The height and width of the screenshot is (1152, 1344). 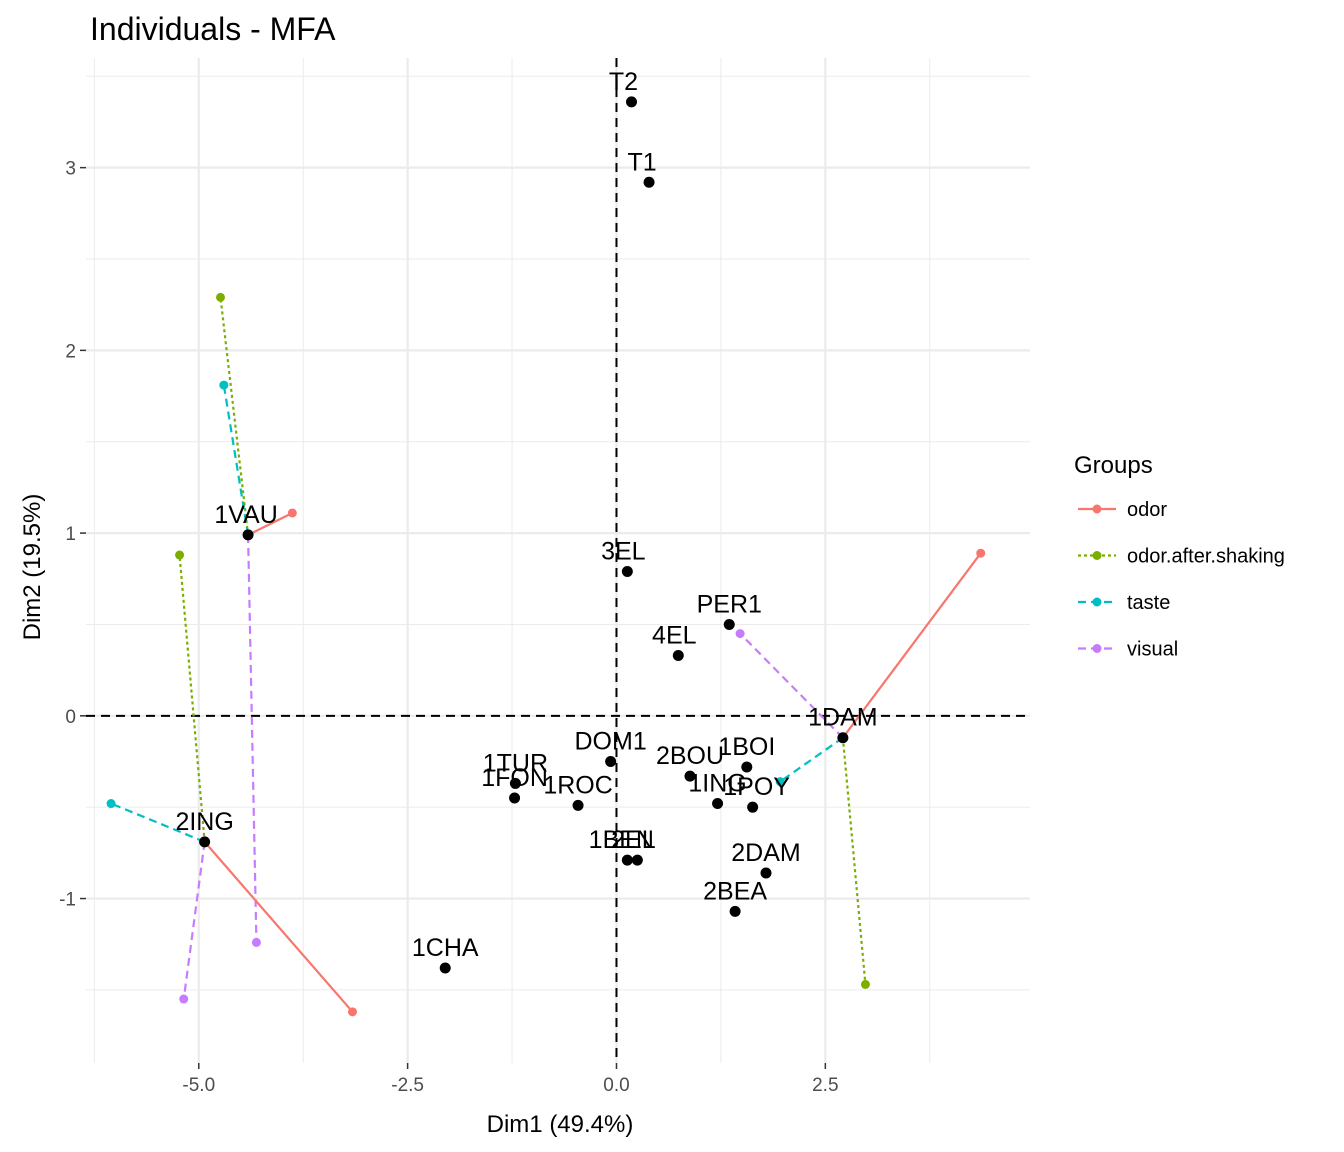 I want to click on individual-label: 4EL, so click(x=674, y=636).